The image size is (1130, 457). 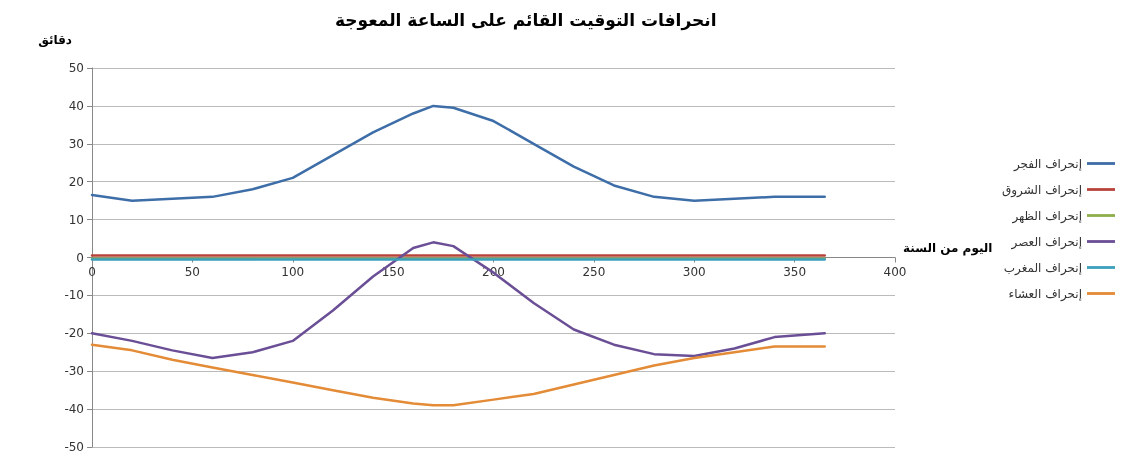 I want to click on legend-label: إنحراف المغرب, so click(x=1042, y=268).